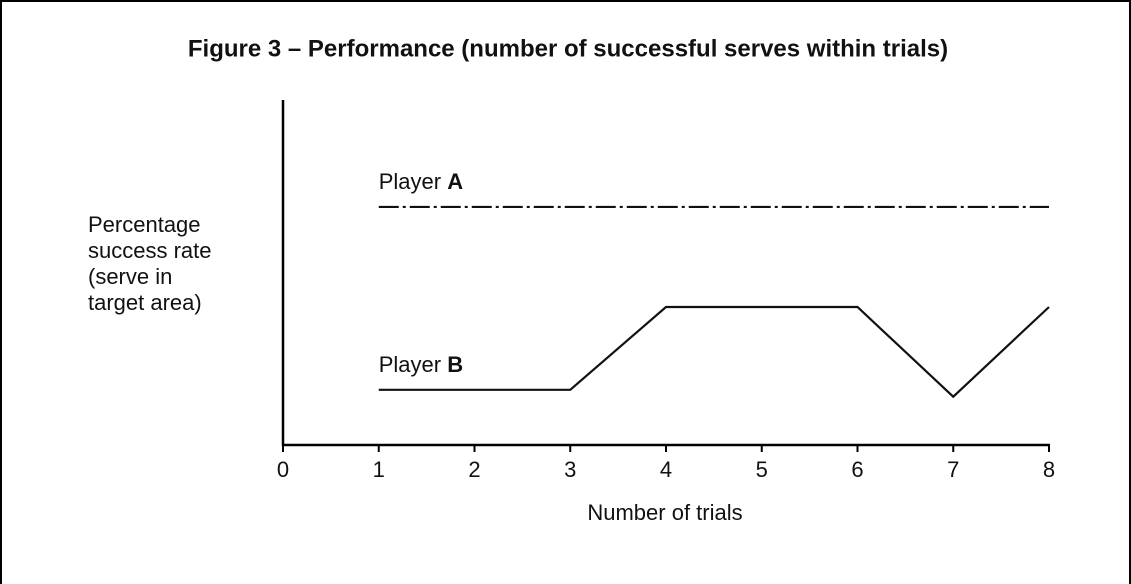 The height and width of the screenshot is (584, 1131). What do you see at coordinates (474, 469) in the screenshot?
I see `x-tick-label: 2` at bounding box center [474, 469].